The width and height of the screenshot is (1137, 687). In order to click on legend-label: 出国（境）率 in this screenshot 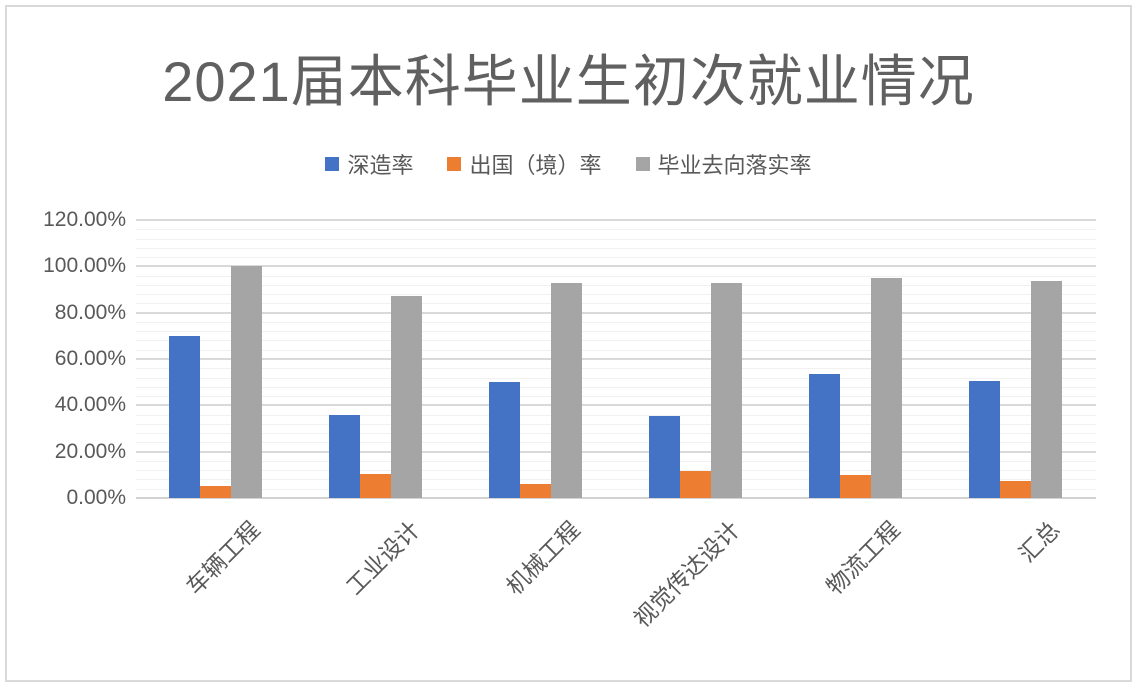, I will do `click(535, 165)`.